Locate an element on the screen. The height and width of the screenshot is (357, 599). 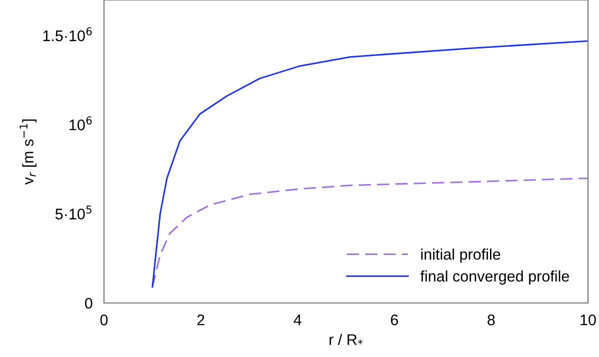
legend-label: initial profile is located at coordinates (460, 255).